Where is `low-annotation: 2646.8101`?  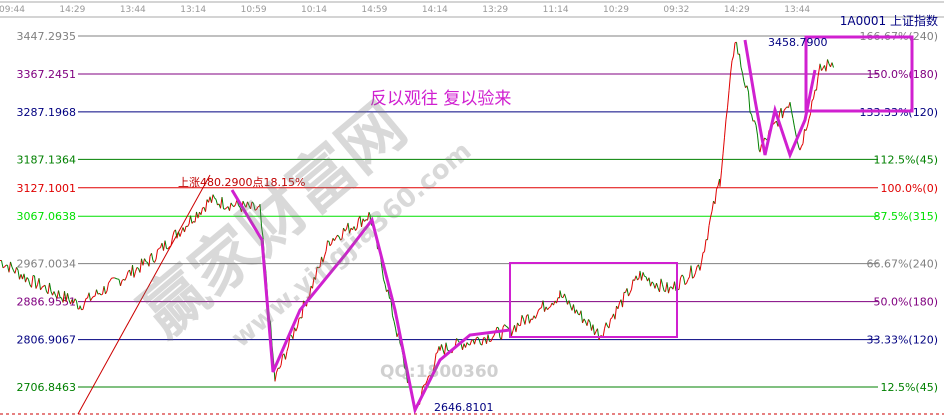 low-annotation: 2646.8101 is located at coordinates (464, 407).